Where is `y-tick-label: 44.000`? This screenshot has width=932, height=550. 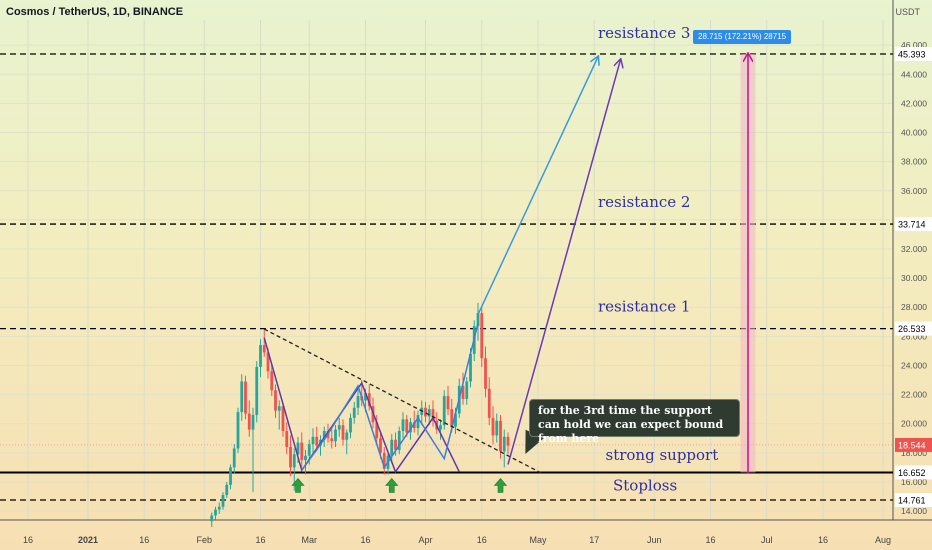 y-tick-label: 44.000 is located at coordinates (914, 74).